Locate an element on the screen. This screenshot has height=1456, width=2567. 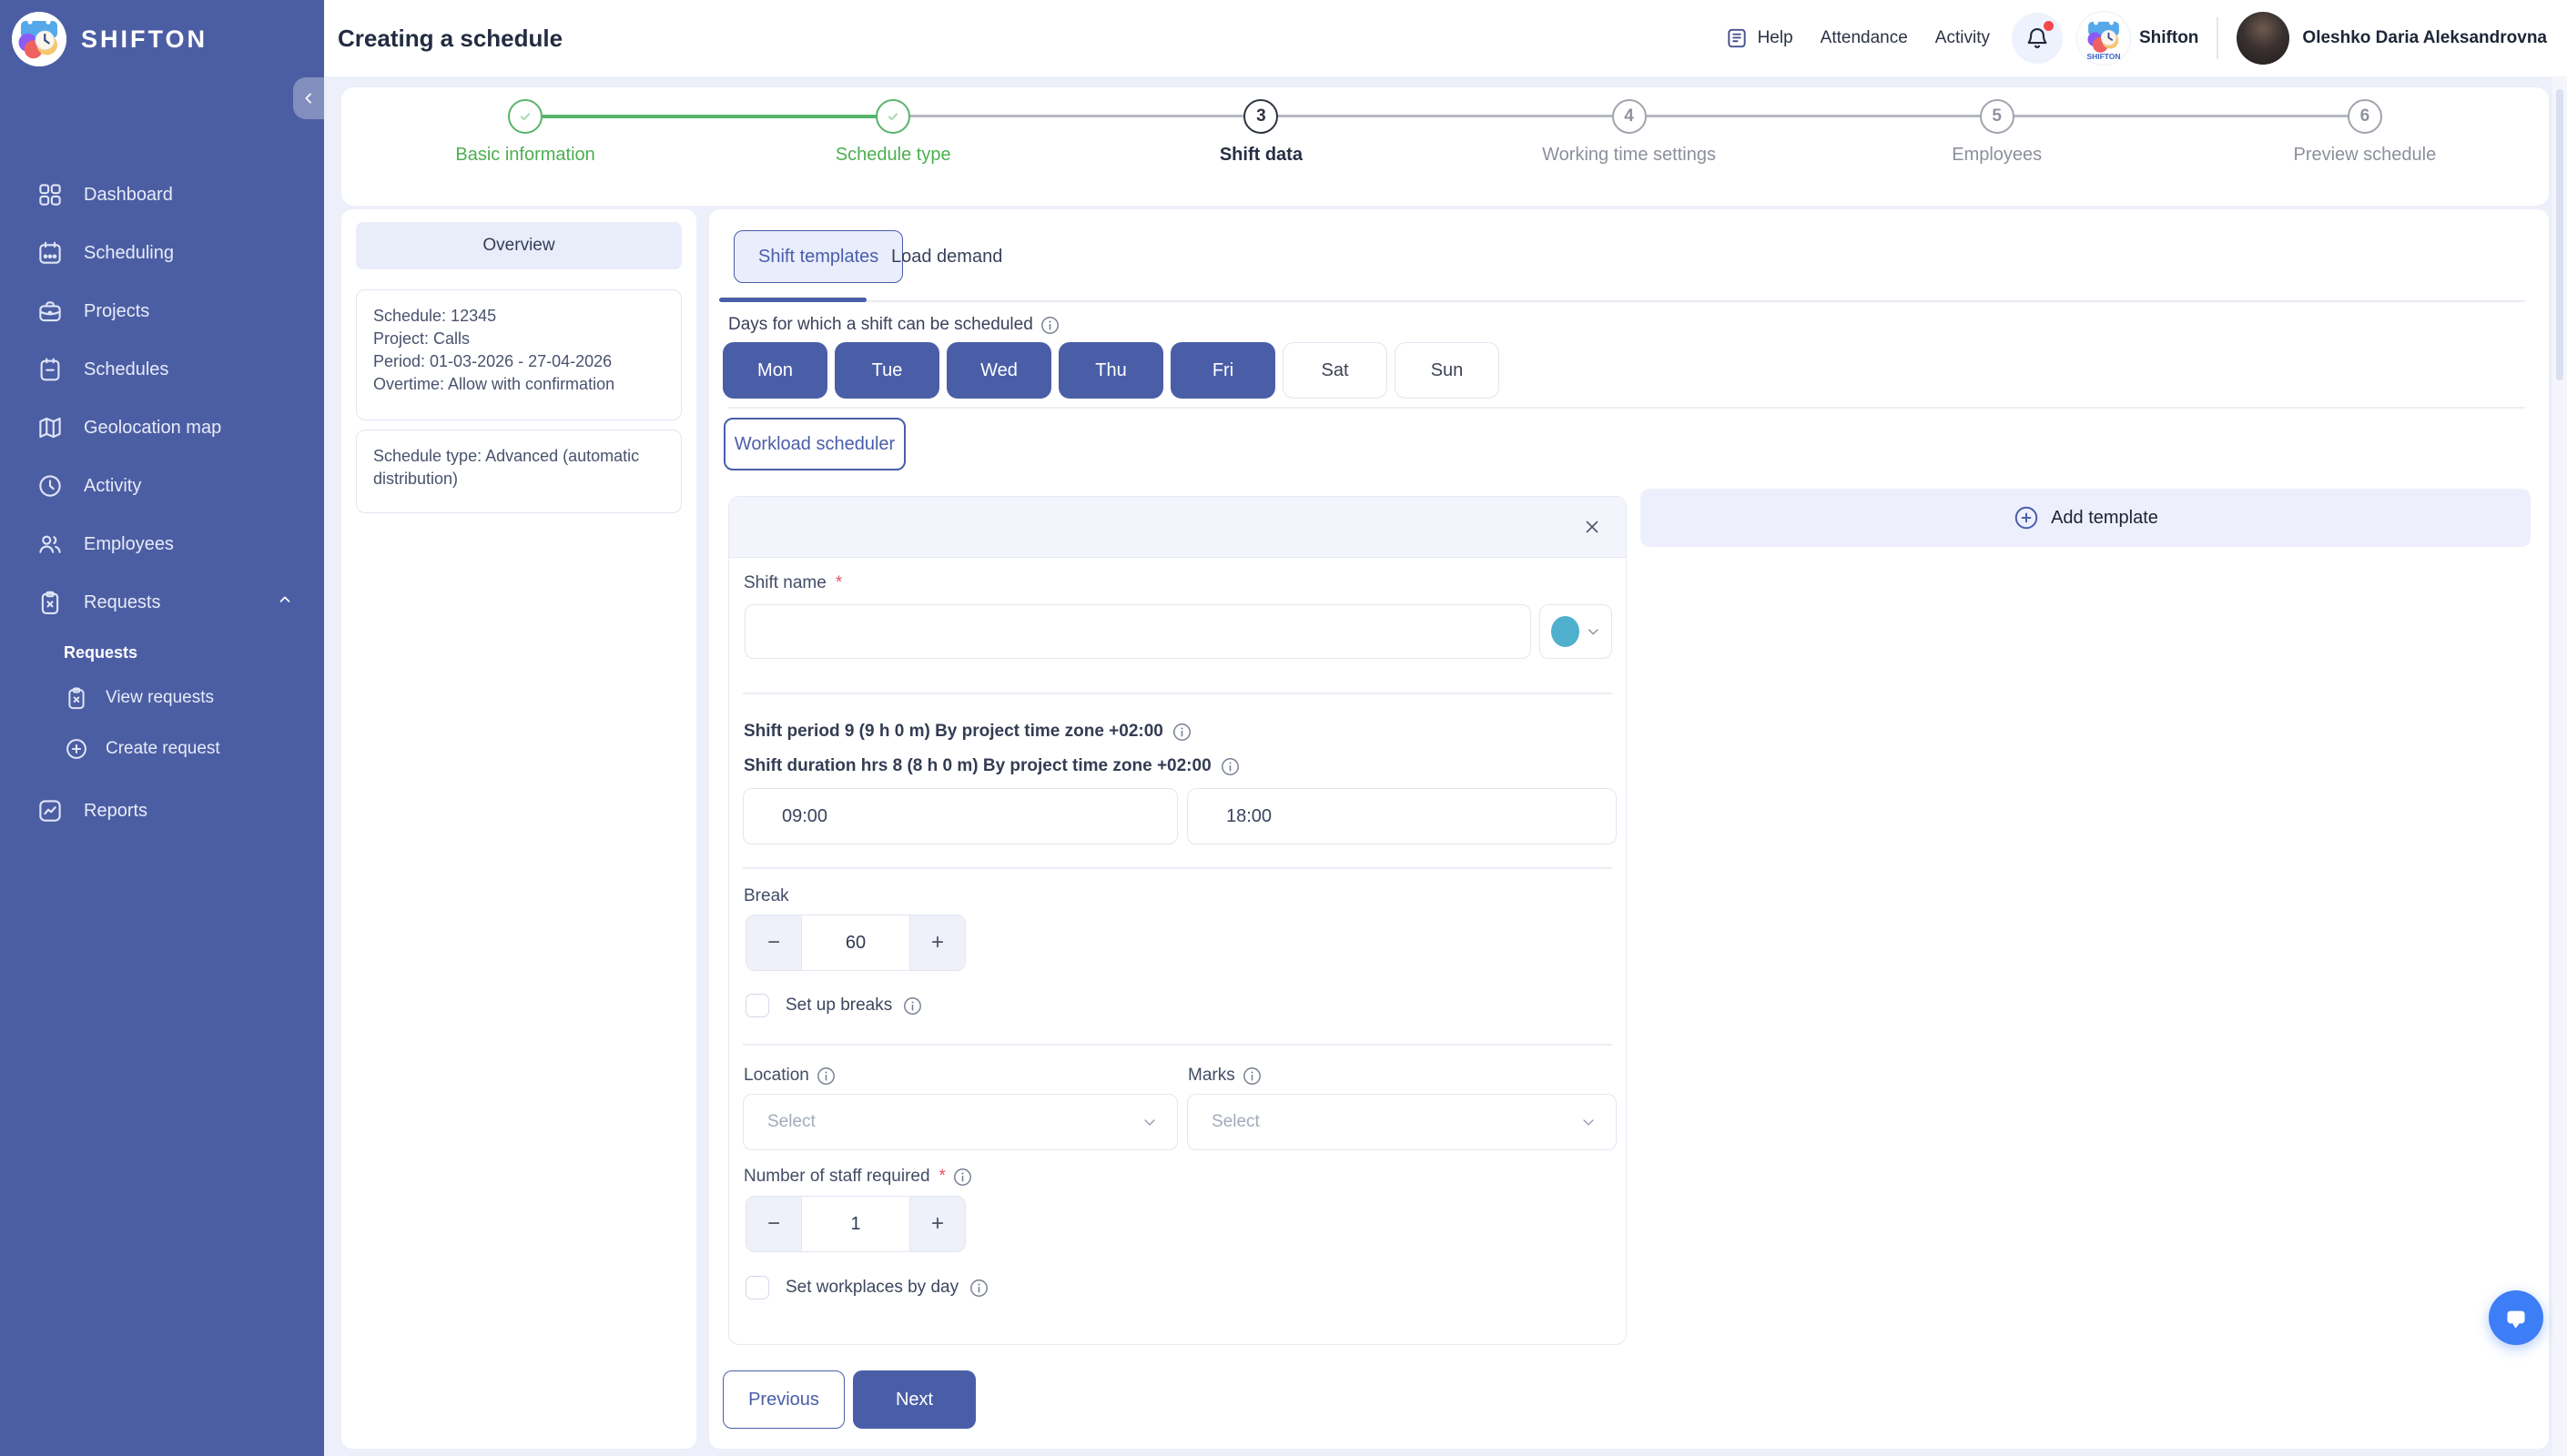
sidebar-item-dashboard: Dashboard is located at coordinates (162, 195).